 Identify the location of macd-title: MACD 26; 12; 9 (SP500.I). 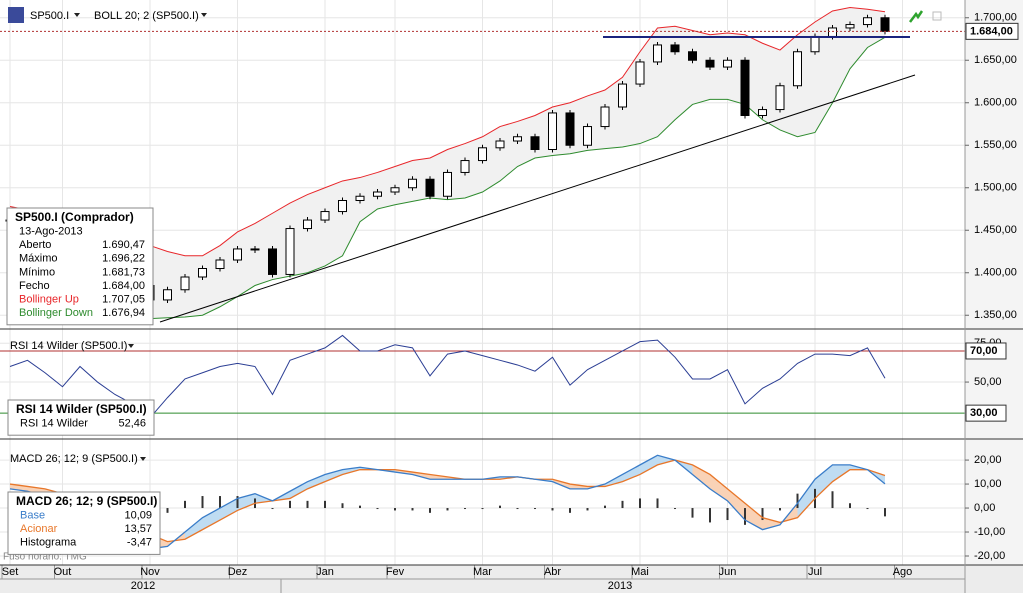
(74, 459).